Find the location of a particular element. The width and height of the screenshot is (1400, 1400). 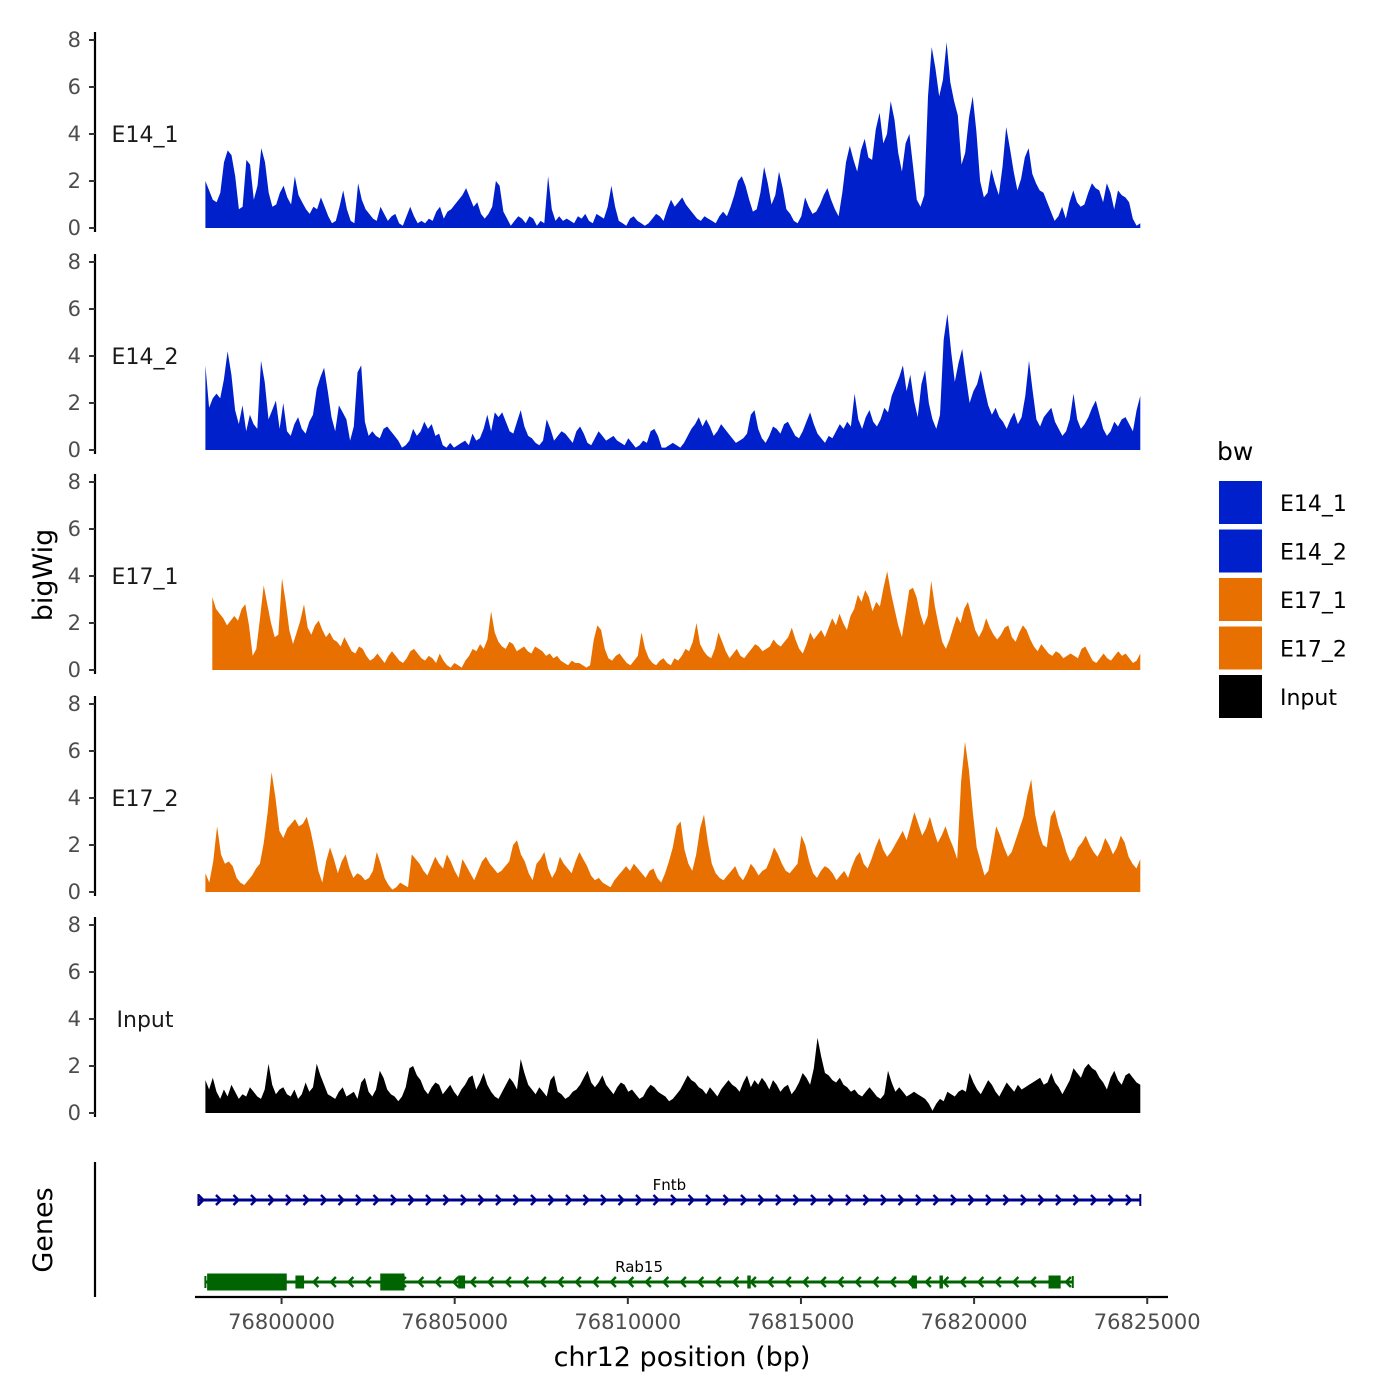

legend-label: Input is located at coordinates (1308, 698).